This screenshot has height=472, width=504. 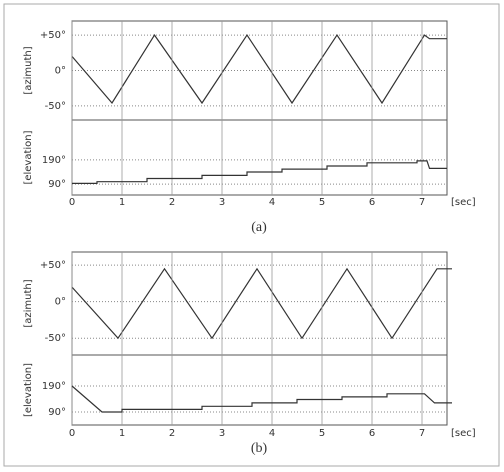 What do you see at coordinates (259, 227) in the screenshot?
I see `caption: (a)` at bounding box center [259, 227].